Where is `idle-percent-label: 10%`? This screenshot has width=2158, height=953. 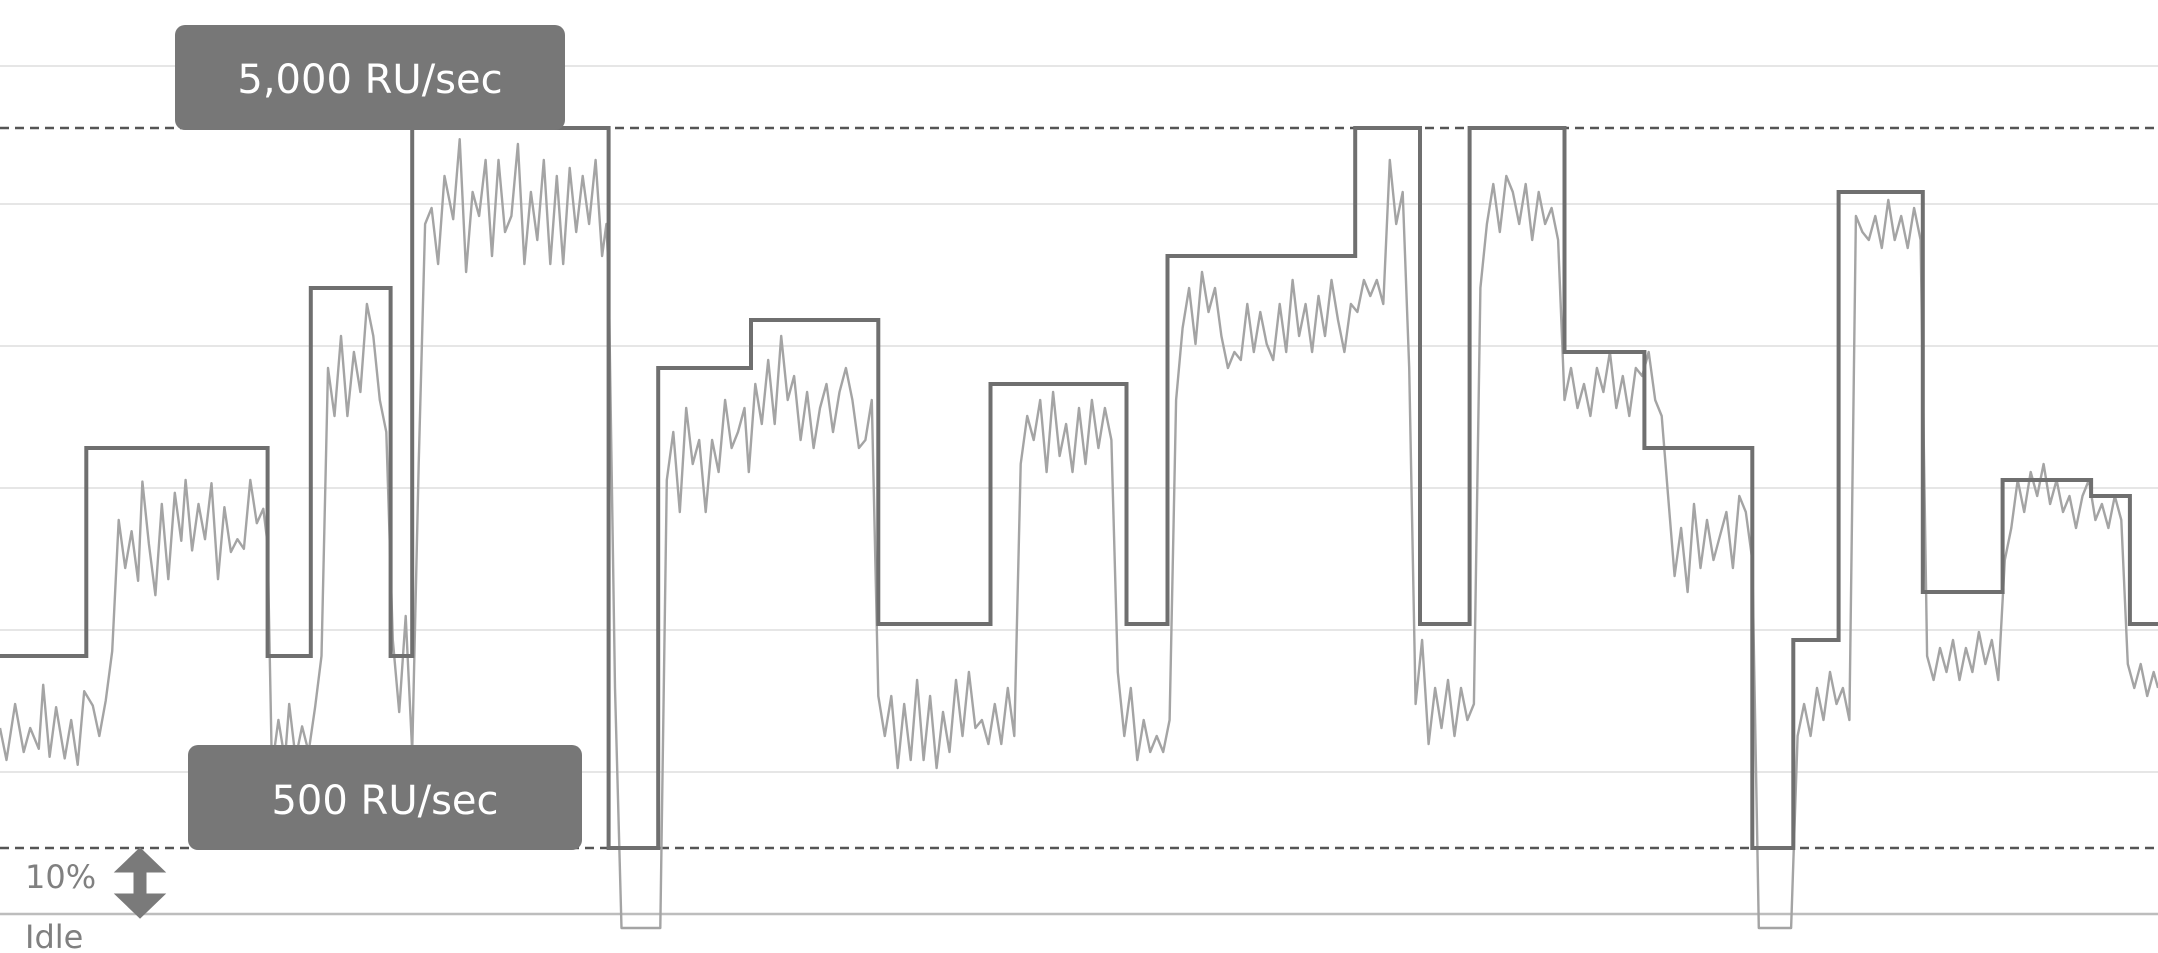
idle-percent-label: 10% is located at coordinates (60, 877).